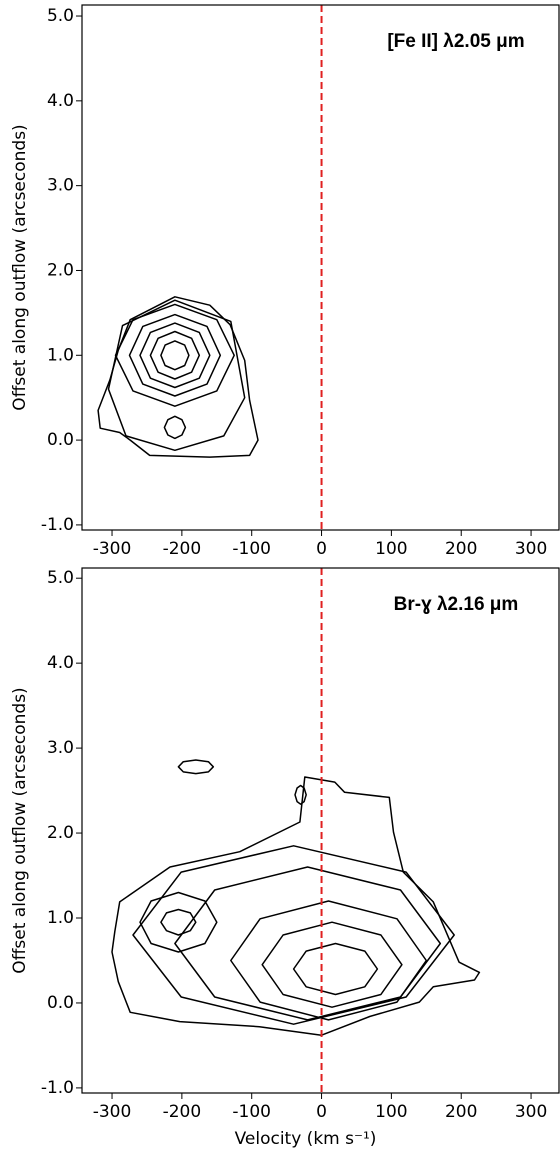 This screenshot has height=1153, width=560. What do you see at coordinates (455, 41) in the screenshot?
I see `annotation: [Fe II] λ2.05 μm` at bounding box center [455, 41].